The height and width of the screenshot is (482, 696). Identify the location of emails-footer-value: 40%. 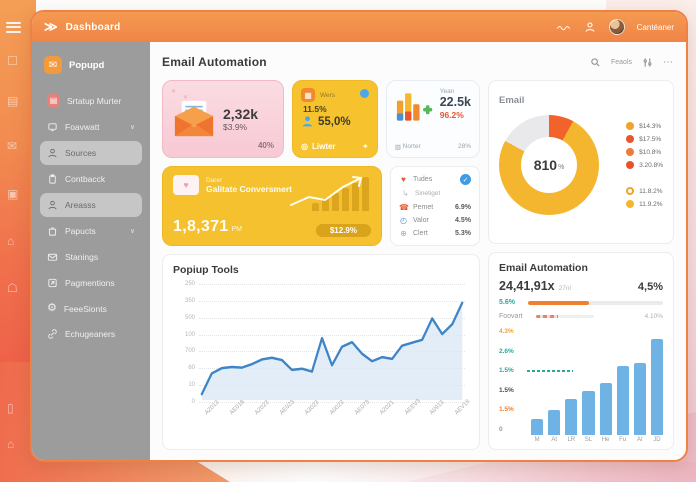
(265, 145).